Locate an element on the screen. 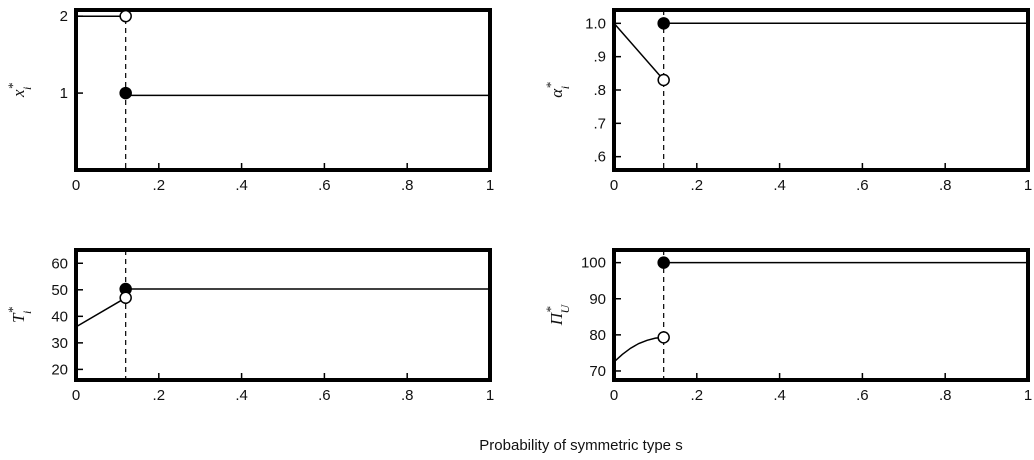 Image resolution: width=1034 pixels, height=460 pixels. panel-alpha-x-tick-label: .6 is located at coordinates (862, 185).